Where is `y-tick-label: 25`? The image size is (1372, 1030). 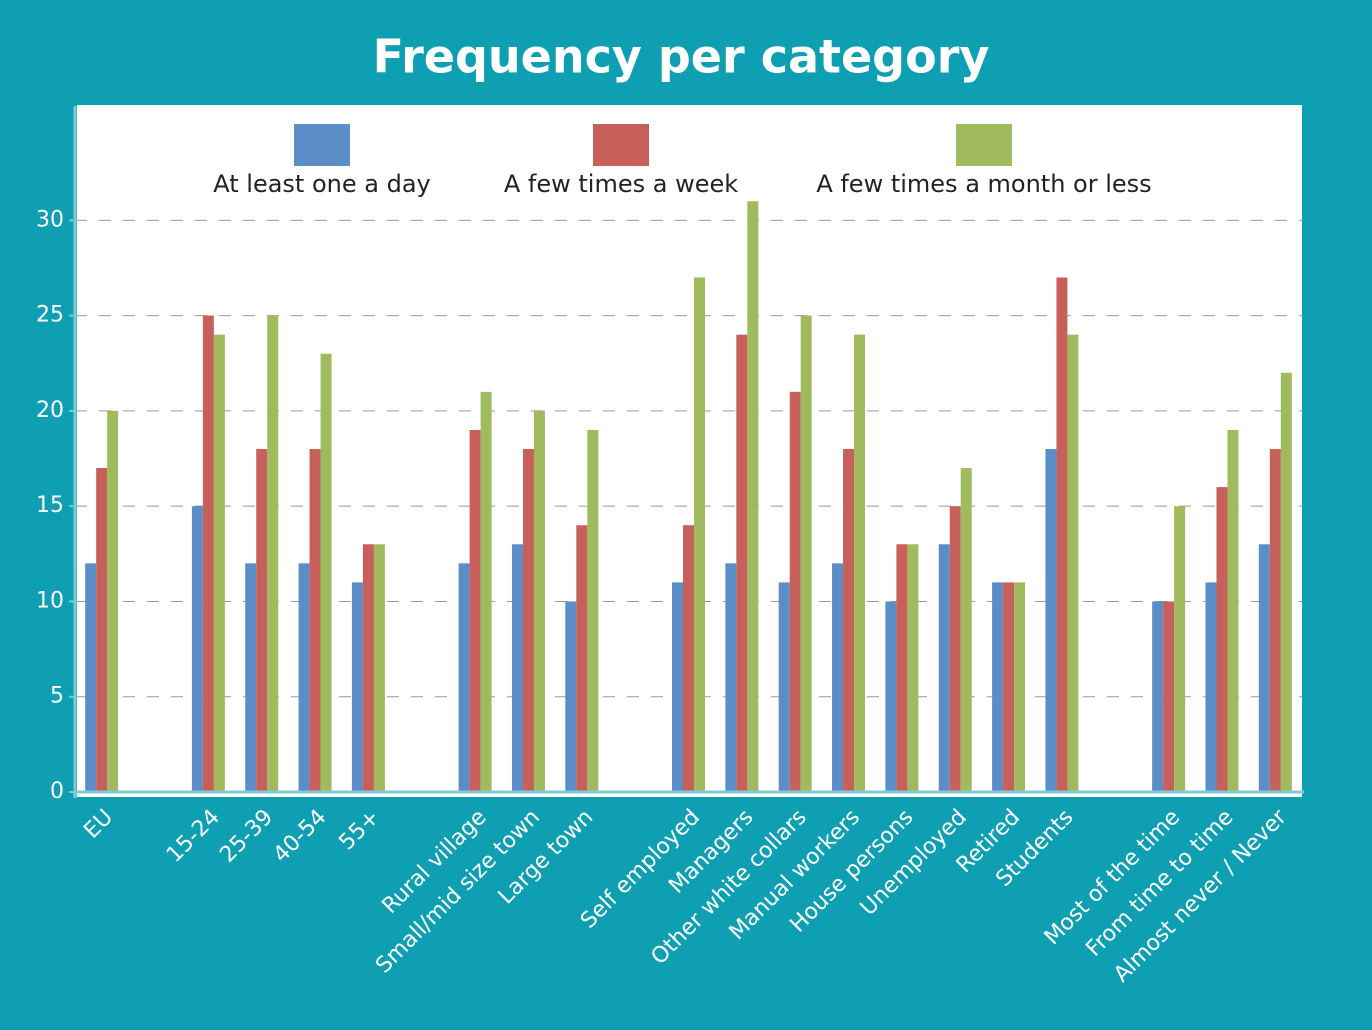 y-tick-label: 25 is located at coordinates (50, 315).